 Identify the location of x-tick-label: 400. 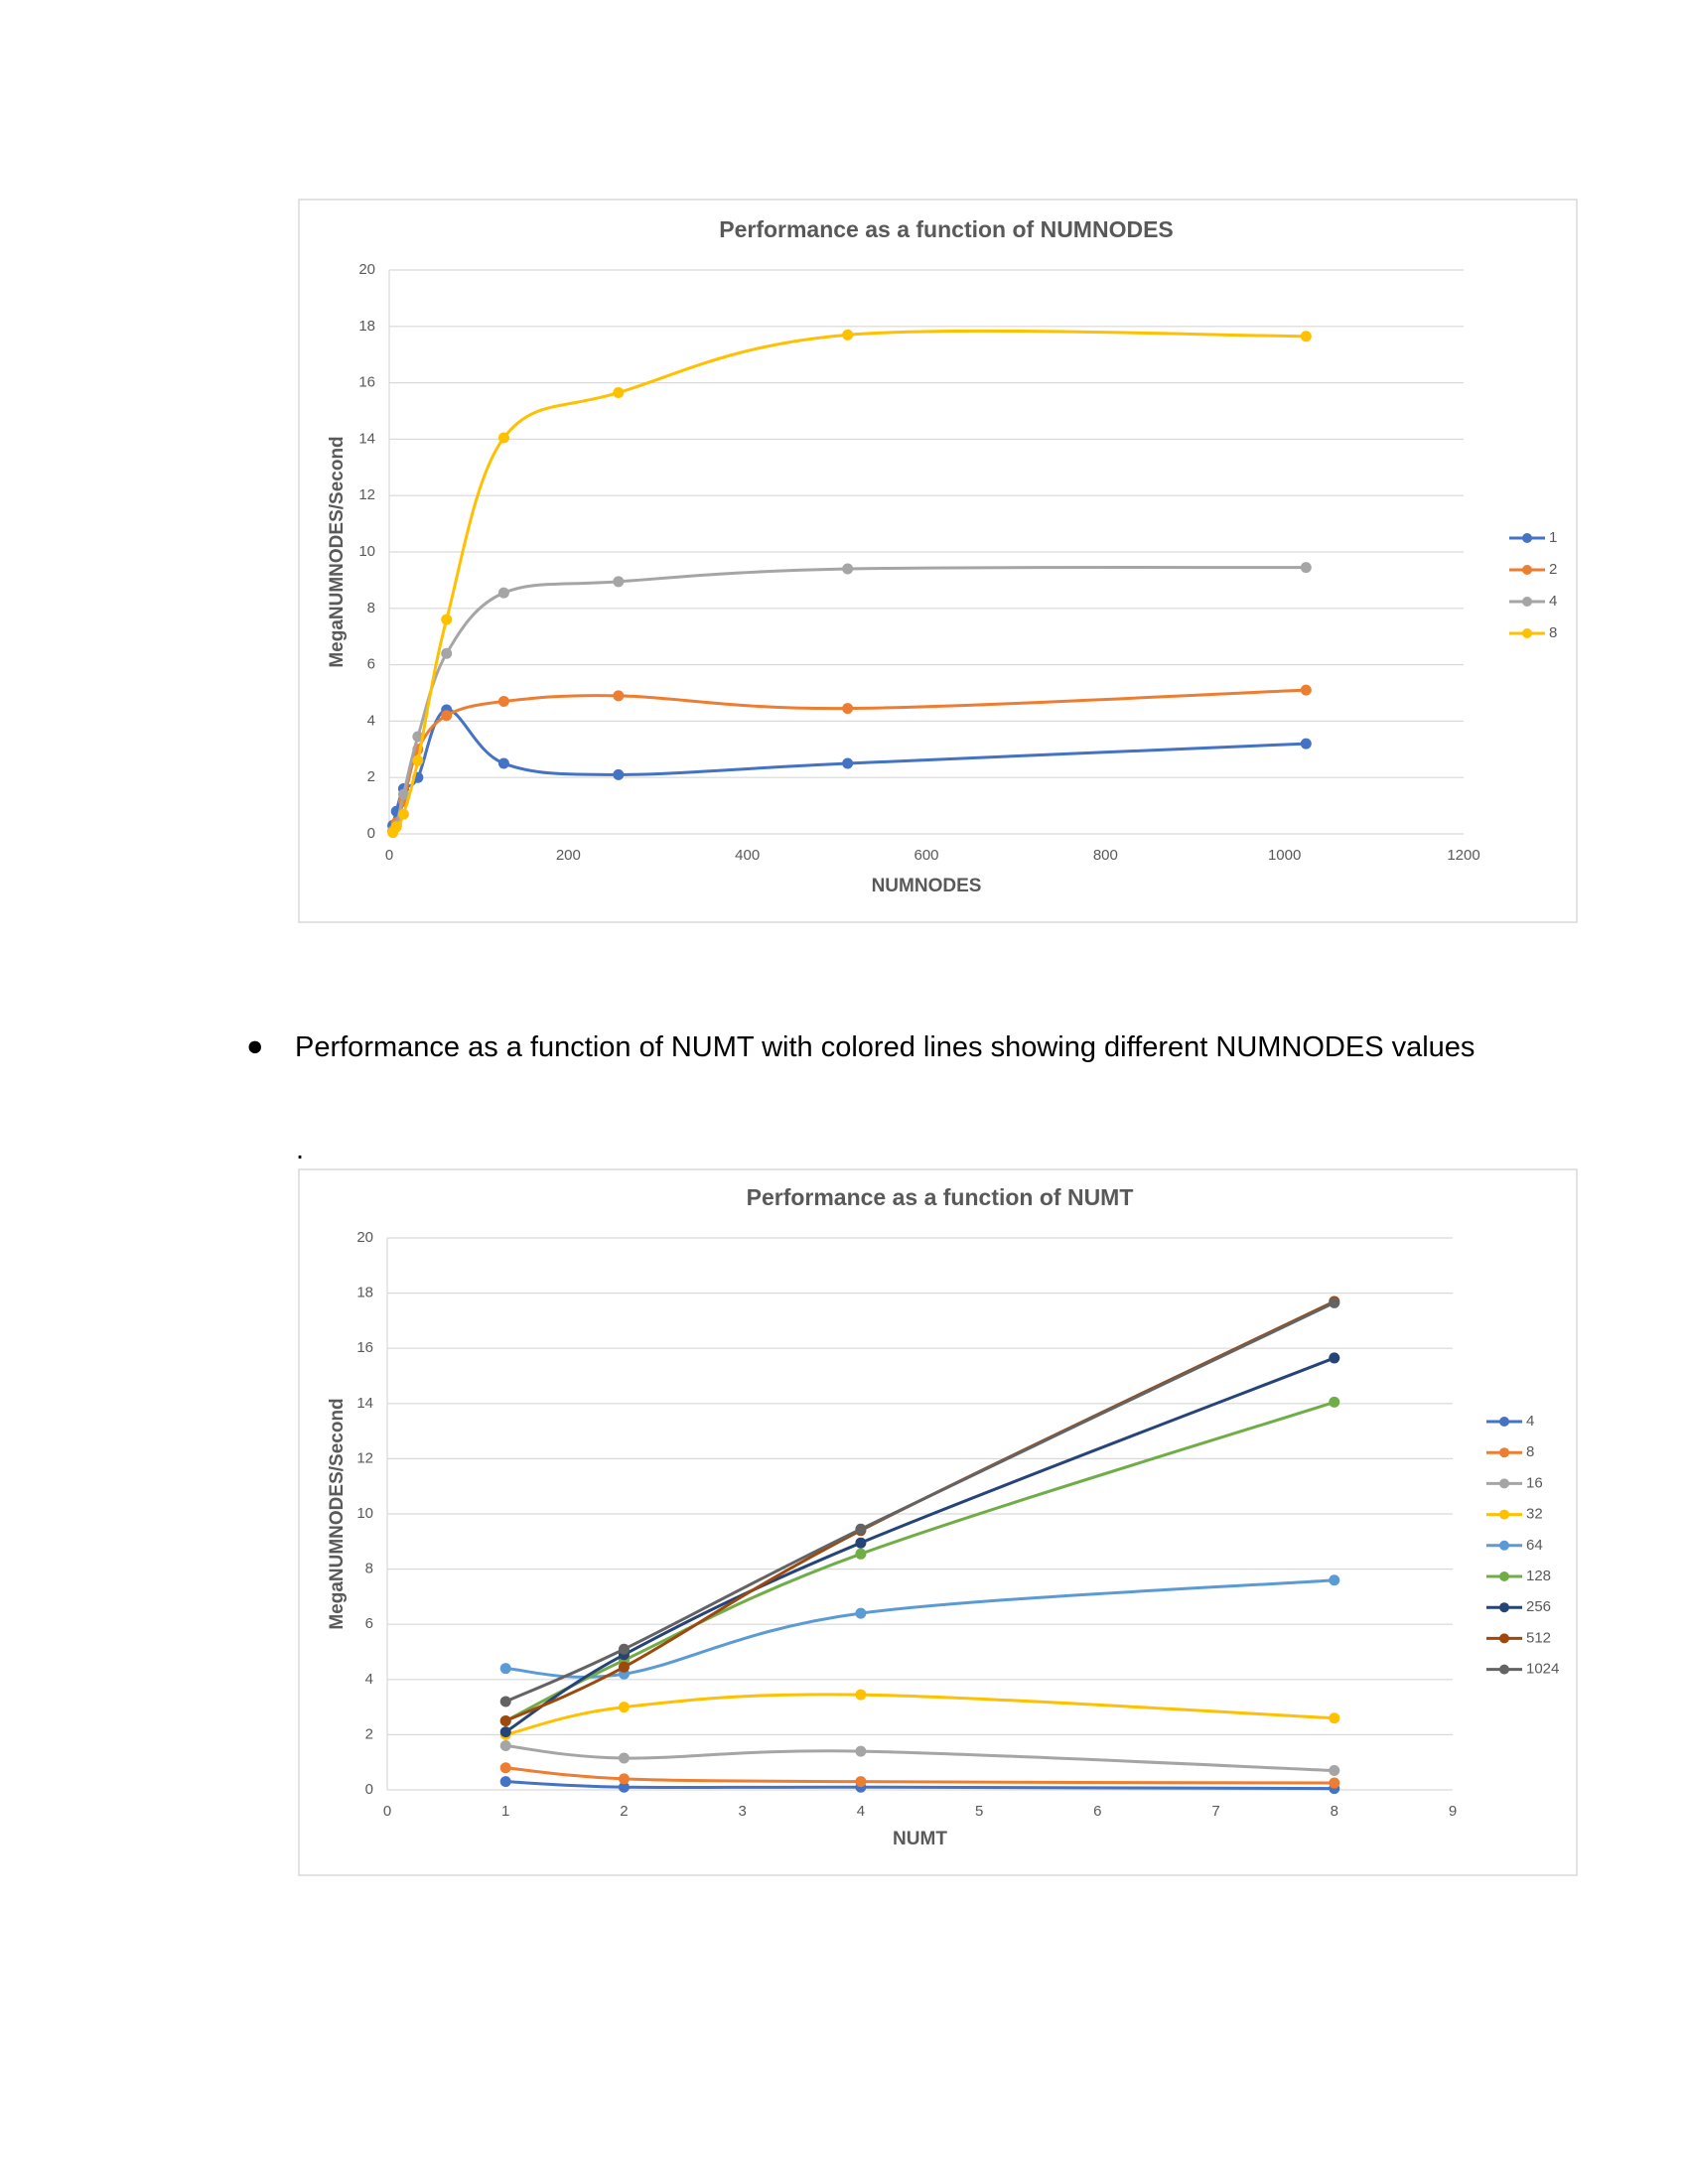
(747, 855).